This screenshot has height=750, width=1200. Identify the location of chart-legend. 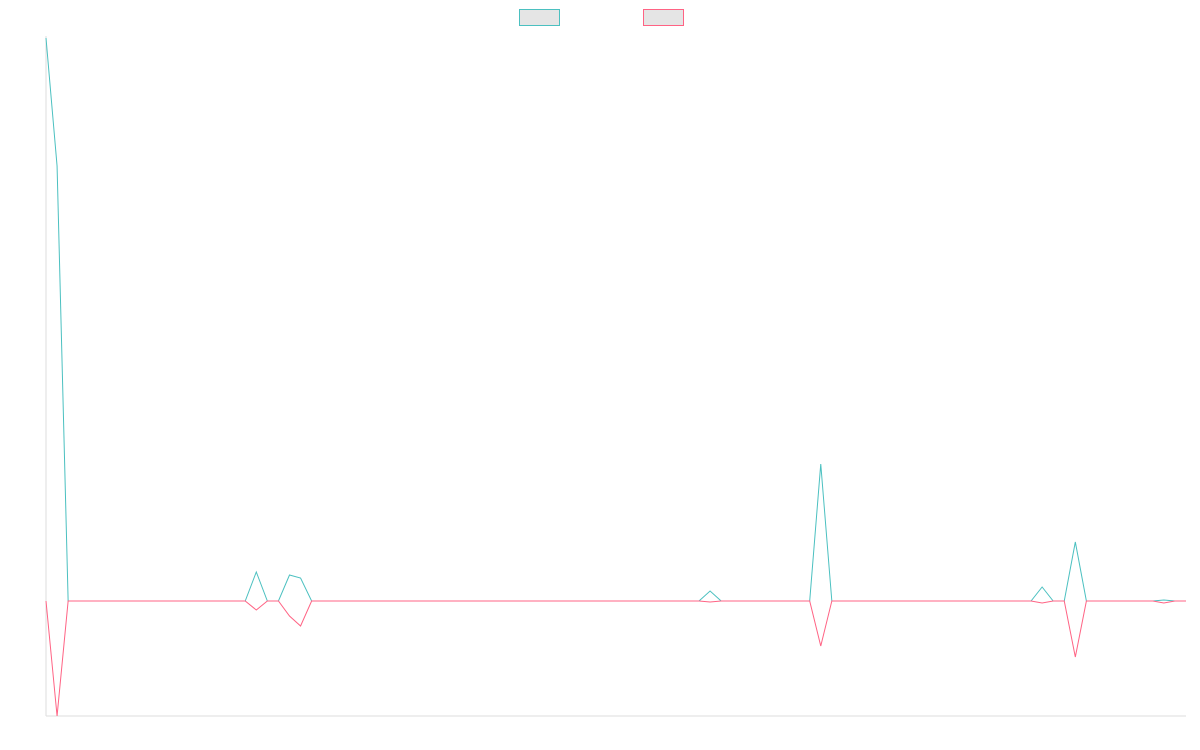
(601, 17).